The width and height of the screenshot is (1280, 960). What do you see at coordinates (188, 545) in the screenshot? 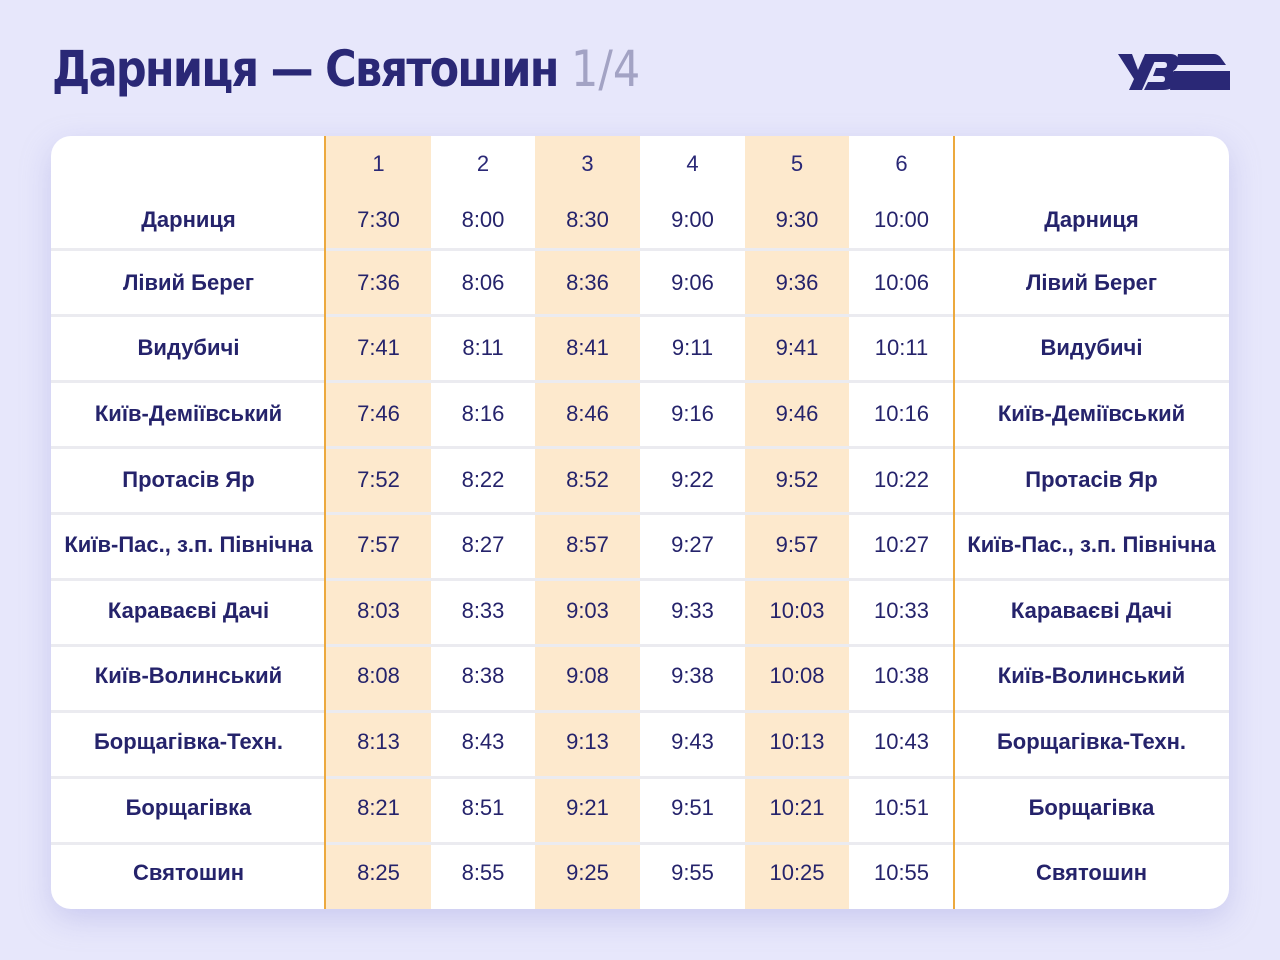
I see `station-name: Київ-Пас., з.п. Північна` at bounding box center [188, 545].